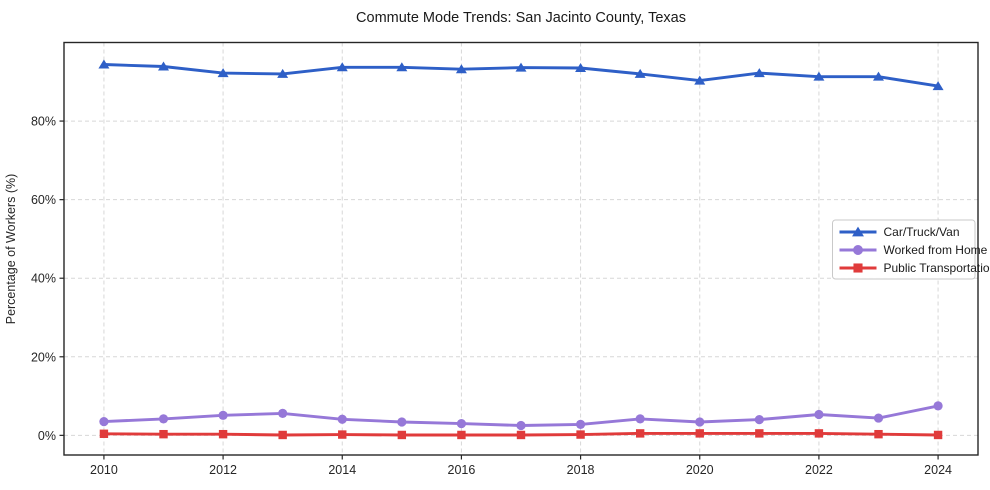 This screenshot has width=990, height=490. What do you see at coordinates (43, 279) in the screenshot?
I see `y-tick-label: 40%` at bounding box center [43, 279].